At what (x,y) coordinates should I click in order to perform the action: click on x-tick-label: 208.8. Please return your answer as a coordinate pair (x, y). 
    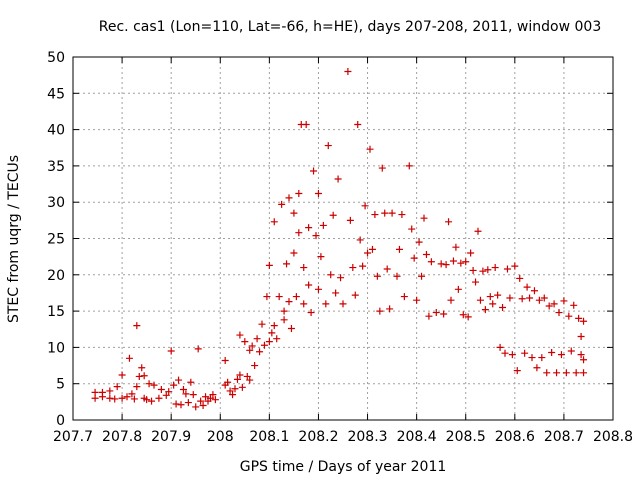
    Looking at the image, I should click on (613, 437).